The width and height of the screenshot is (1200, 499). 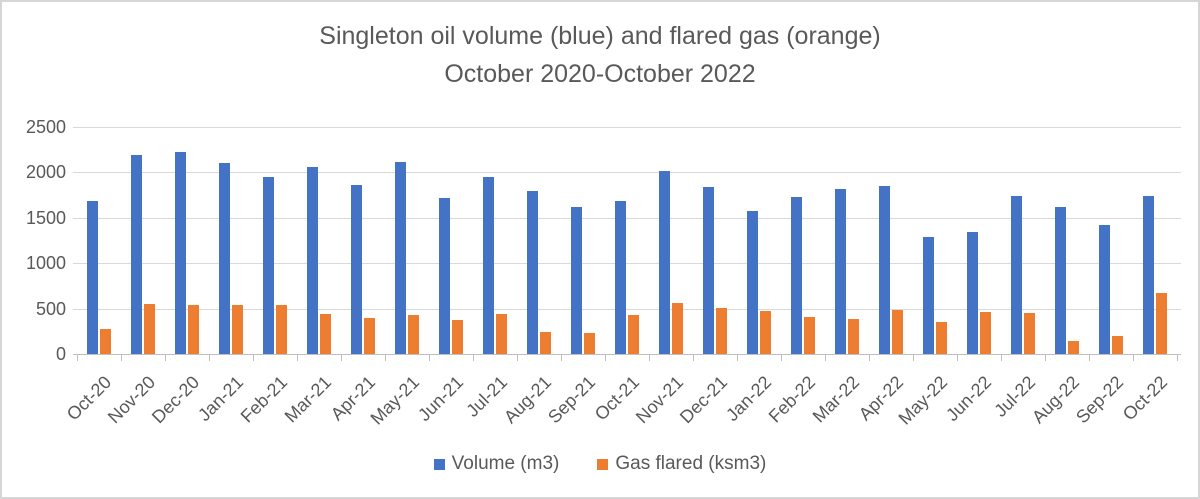 What do you see at coordinates (681, 464) in the screenshot?
I see `legend-item-gas: Gas flared (ksm3)` at bounding box center [681, 464].